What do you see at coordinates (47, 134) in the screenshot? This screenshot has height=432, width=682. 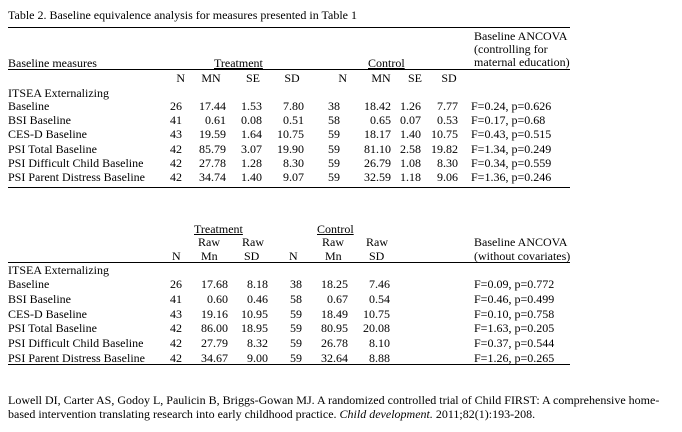 I see `table1-row-label: CES-D Baseline` at bounding box center [47, 134].